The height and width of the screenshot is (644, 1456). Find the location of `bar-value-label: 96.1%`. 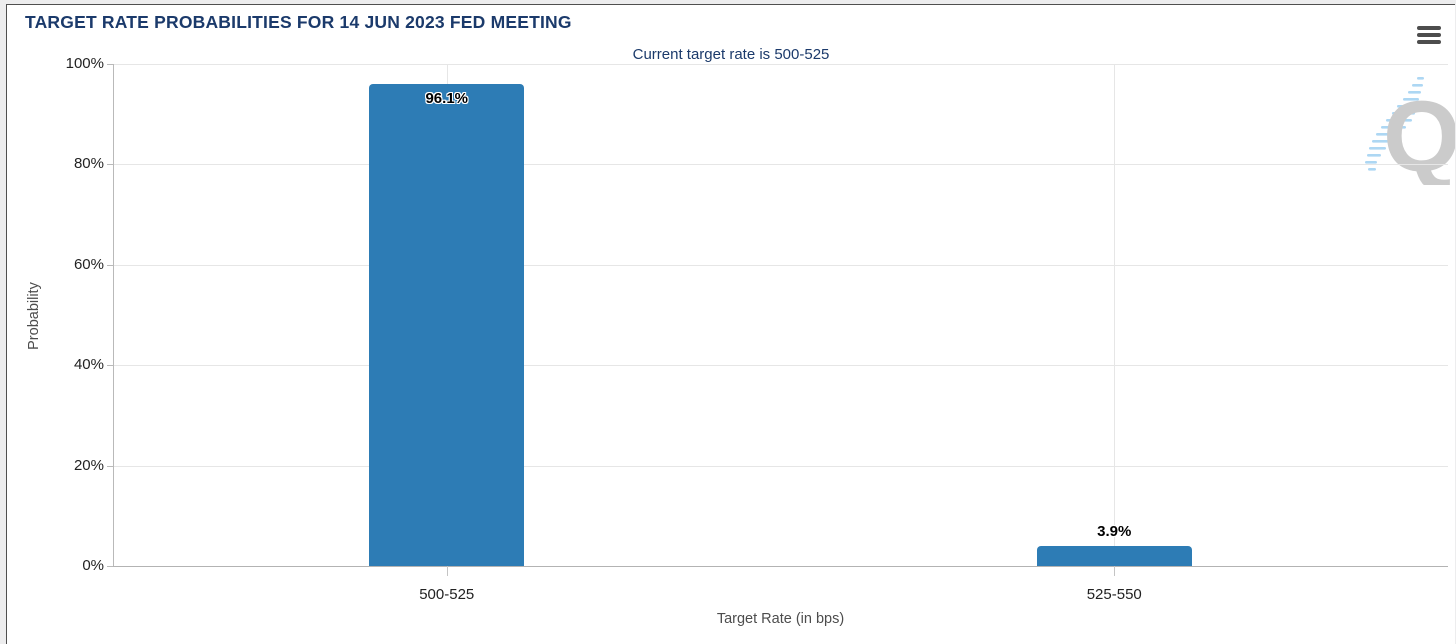

bar-value-label: 96.1% is located at coordinates (447, 98).